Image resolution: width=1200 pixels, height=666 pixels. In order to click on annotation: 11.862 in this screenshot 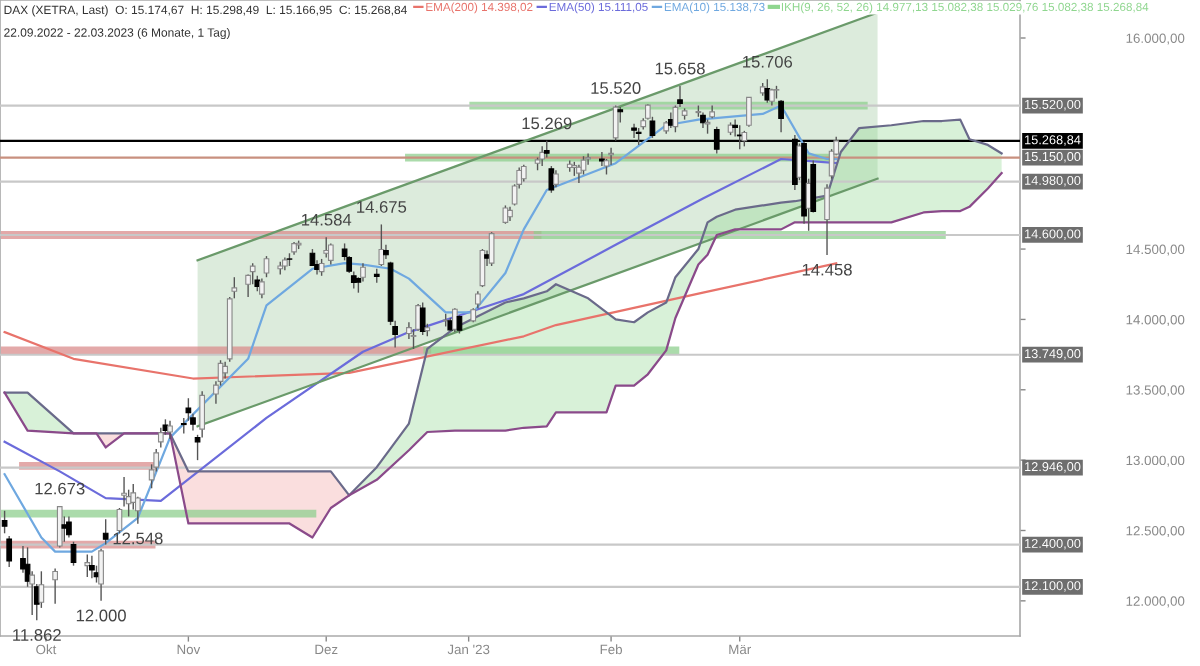, I will do `click(37, 635)`.